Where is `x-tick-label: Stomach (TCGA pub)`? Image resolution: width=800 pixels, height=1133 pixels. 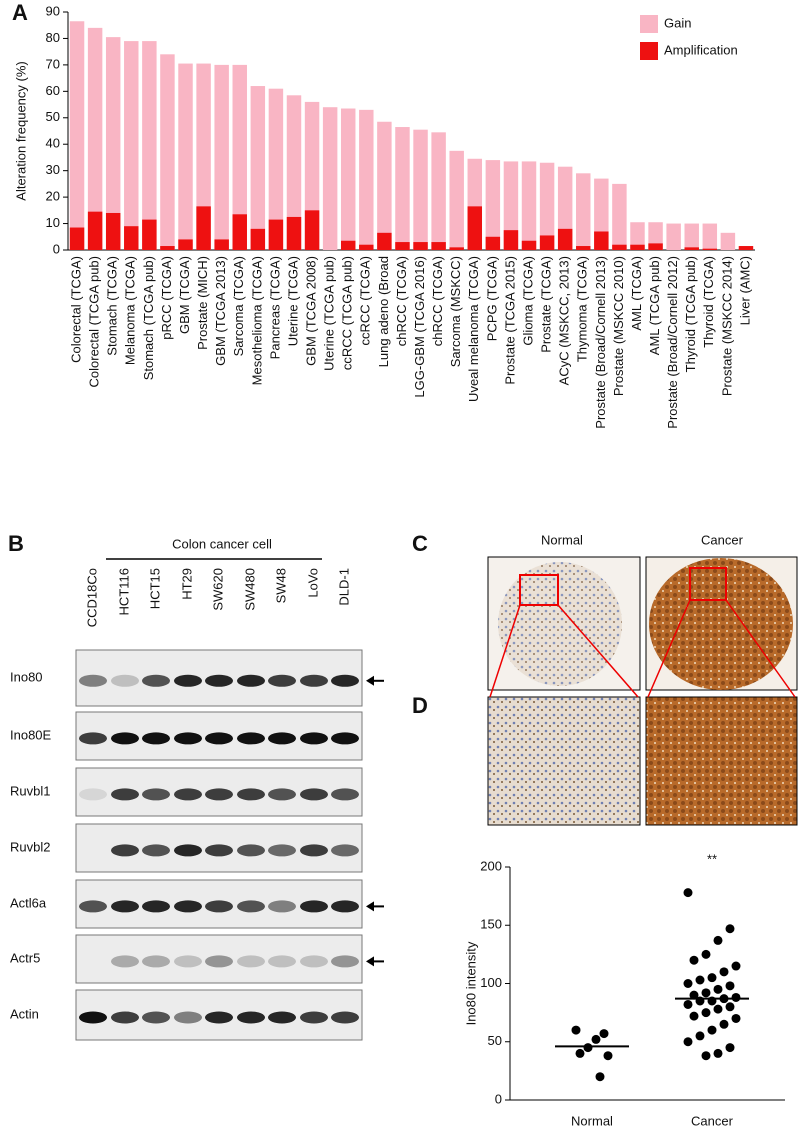 x-tick-label: Stomach (TCGA pub) is located at coordinates (148, 318).